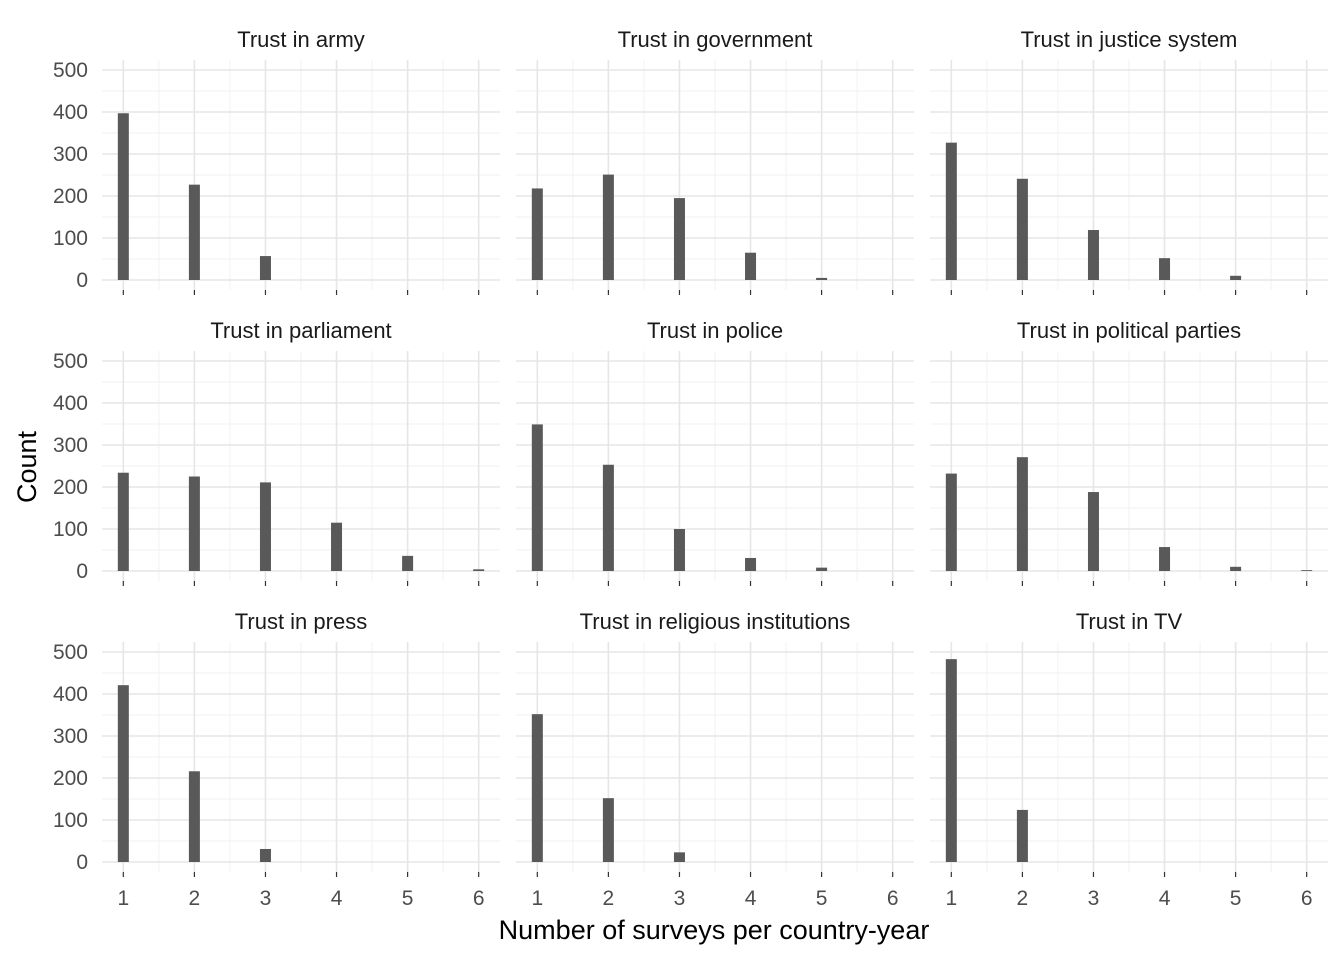 Image resolution: width=1344 pixels, height=960 pixels. Describe the element at coordinates (301, 621) in the screenshot. I see `panel-title: Trust in press` at that location.